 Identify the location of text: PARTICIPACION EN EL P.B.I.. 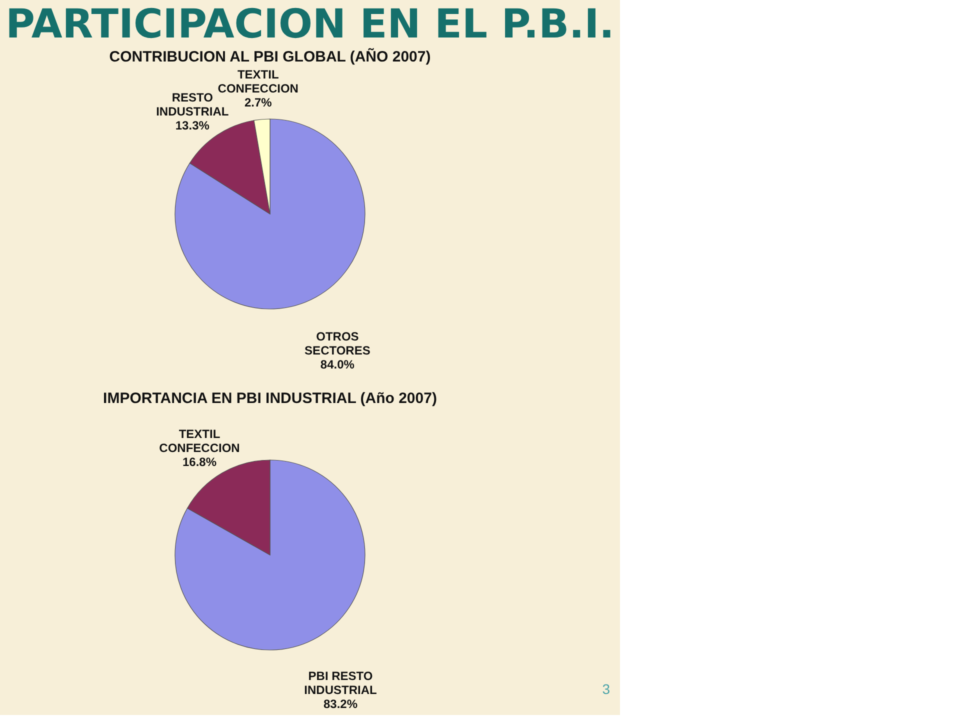
(310, 25).